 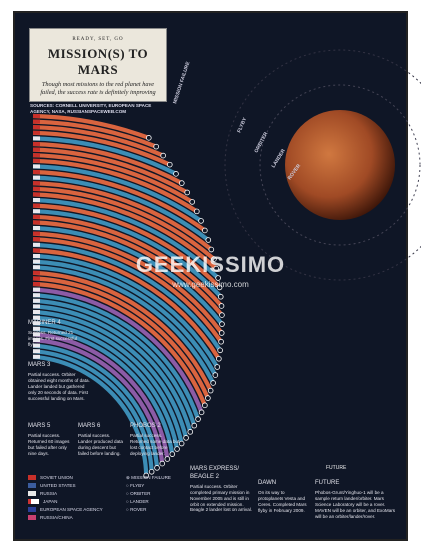 What do you see at coordinates (50, 501) in the screenshot?
I see `legend-item: JAPAN` at bounding box center [50, 501].